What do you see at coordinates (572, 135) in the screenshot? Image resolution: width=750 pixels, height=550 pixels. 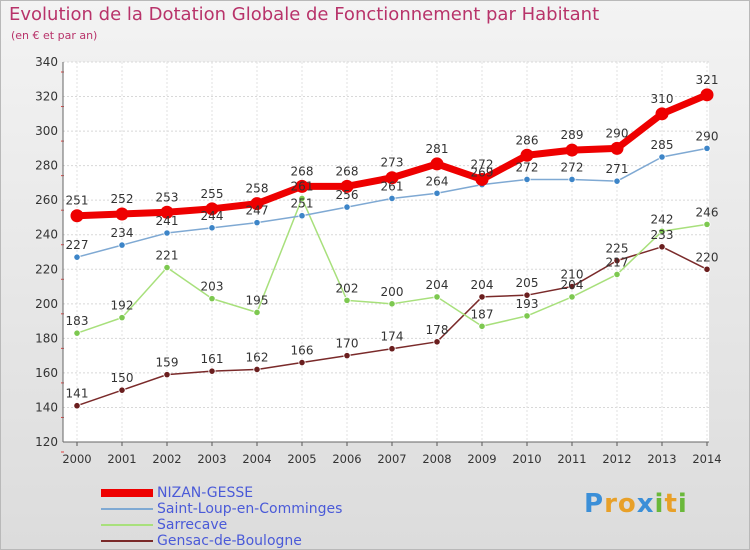 I see `data-label: 289` at bounding box center [572, 135].